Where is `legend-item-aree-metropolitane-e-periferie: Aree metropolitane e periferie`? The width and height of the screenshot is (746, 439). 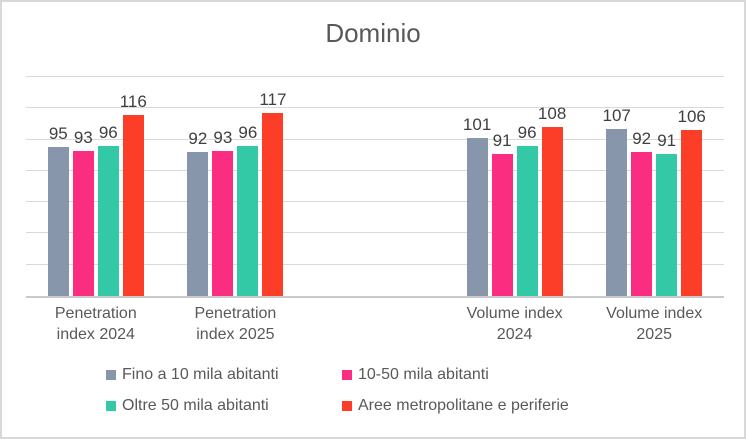 legend-item-aree-metropolitane-e-periferie: Aree metropolitane e periferie is located at coordinates (455, 406).